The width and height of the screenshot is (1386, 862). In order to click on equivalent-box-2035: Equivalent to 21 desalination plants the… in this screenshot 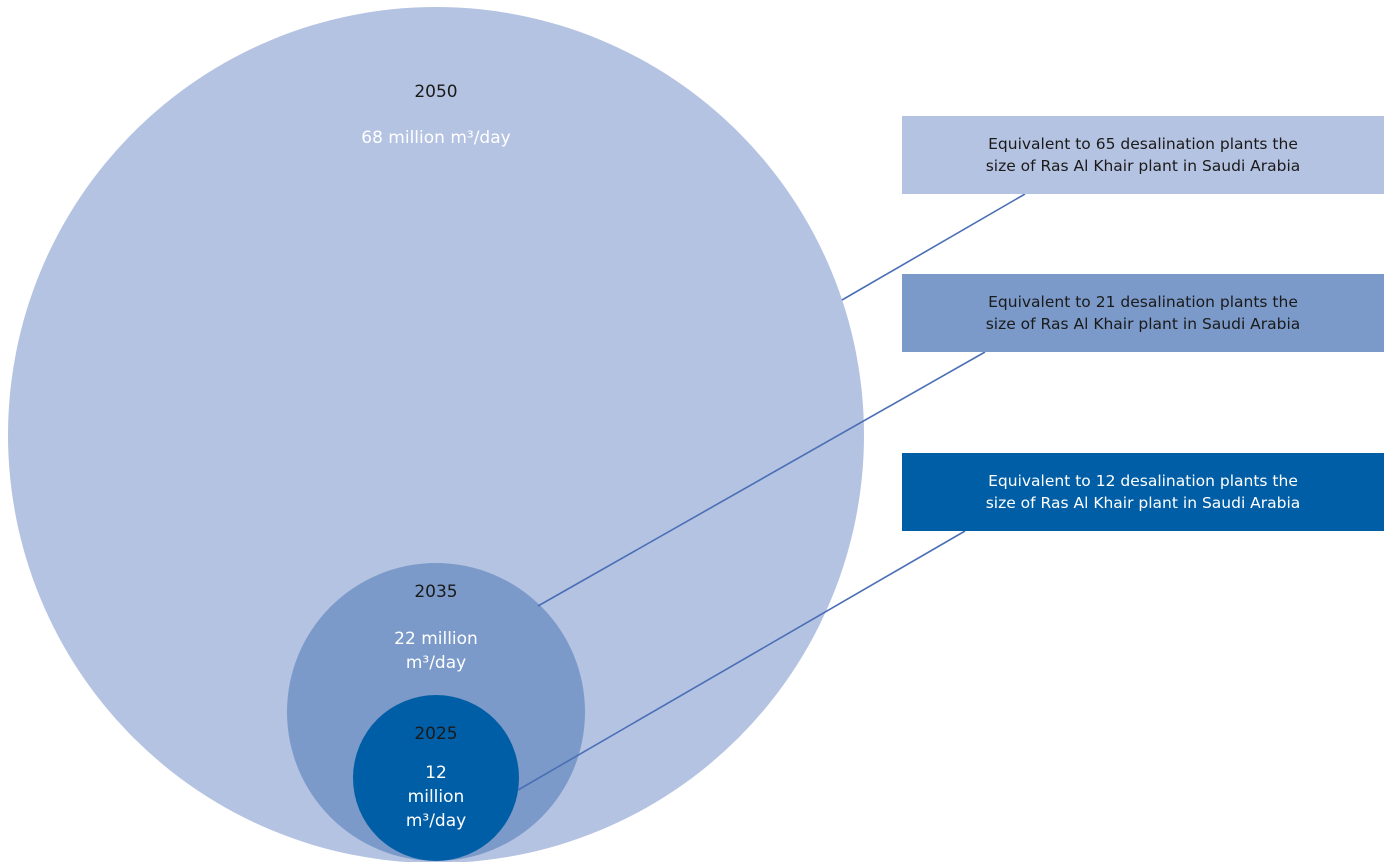, I will do `click(1143, 313)`.